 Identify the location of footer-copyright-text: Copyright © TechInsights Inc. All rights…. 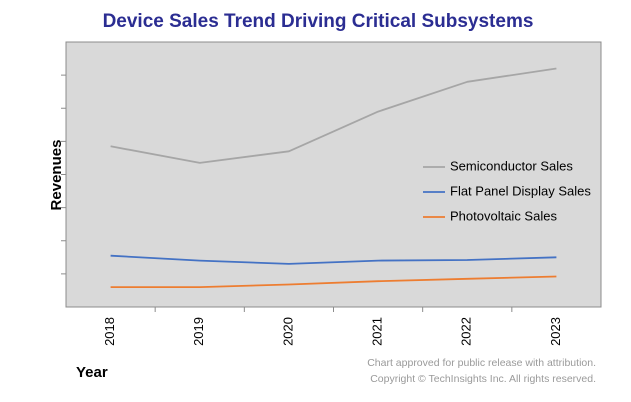
(483, 379).